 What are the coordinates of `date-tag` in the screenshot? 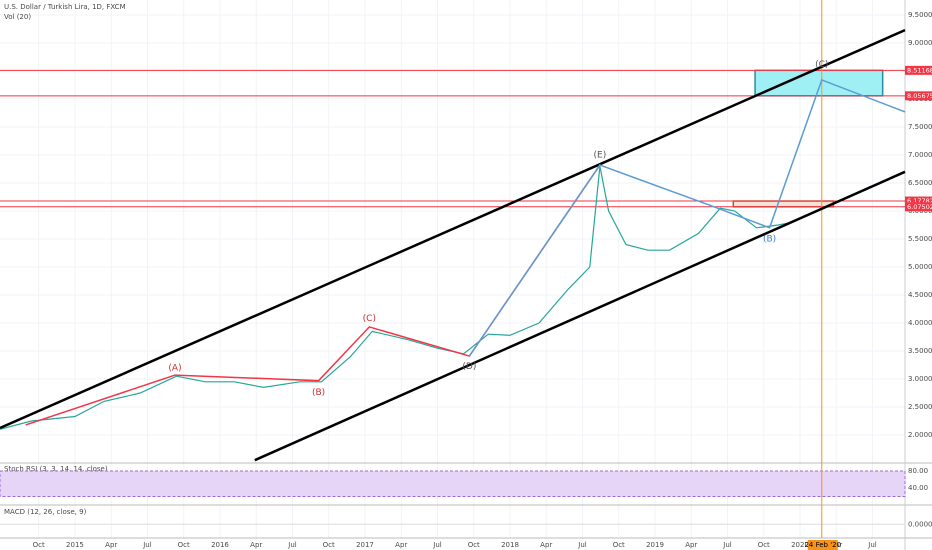 It's located at (822, 545).